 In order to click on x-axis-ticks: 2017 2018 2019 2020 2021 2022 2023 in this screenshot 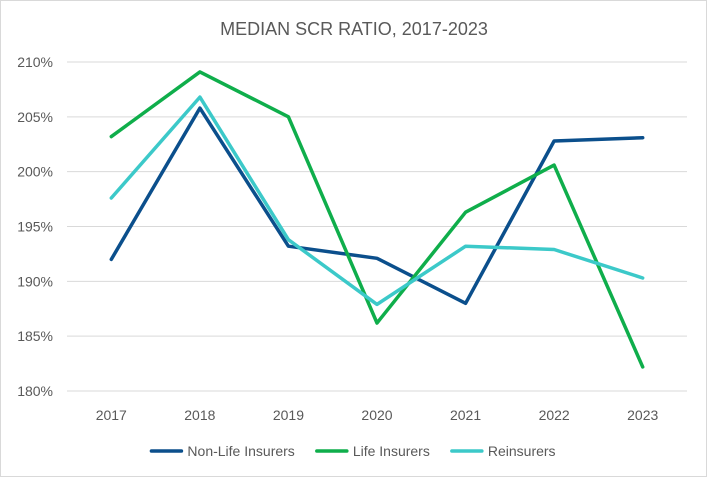, I will do `click(377, 415)`.